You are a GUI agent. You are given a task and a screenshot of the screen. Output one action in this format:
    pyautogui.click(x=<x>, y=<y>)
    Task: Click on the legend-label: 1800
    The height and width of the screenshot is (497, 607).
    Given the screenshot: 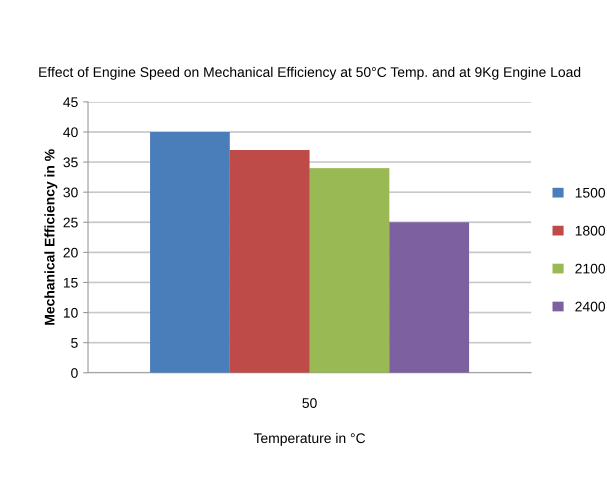 What is the action you would take?
    pyautogui.click(x=591, y=231)
    